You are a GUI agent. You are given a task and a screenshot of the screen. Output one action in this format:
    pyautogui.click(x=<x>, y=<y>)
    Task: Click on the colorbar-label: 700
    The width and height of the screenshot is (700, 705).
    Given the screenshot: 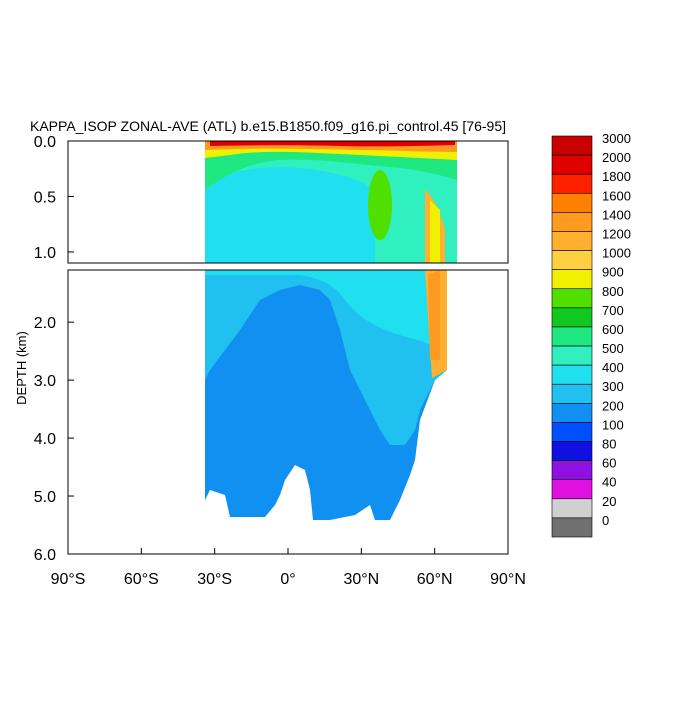 What is the action you would take?
    pyautogui.click(x=613, y=310)
    